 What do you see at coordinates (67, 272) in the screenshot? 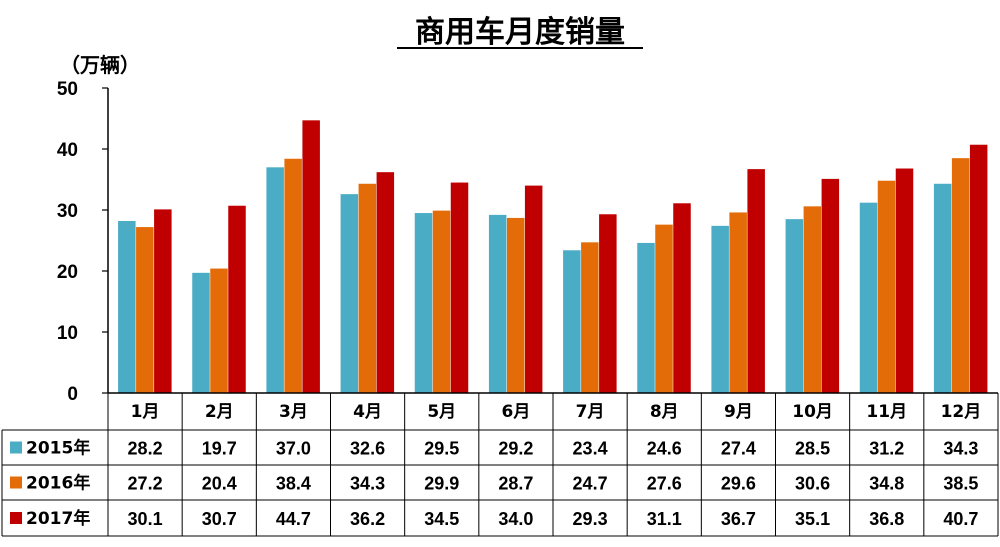
I see `y-tick-label: 20` at bounding box center [67, 272].